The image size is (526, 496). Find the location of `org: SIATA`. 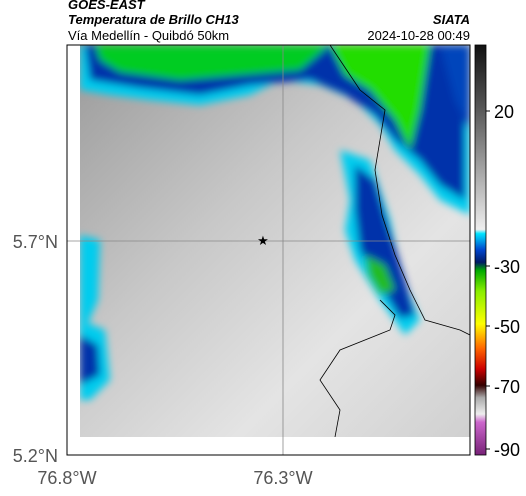

org: SIATA is located at coordinates (451, 19).